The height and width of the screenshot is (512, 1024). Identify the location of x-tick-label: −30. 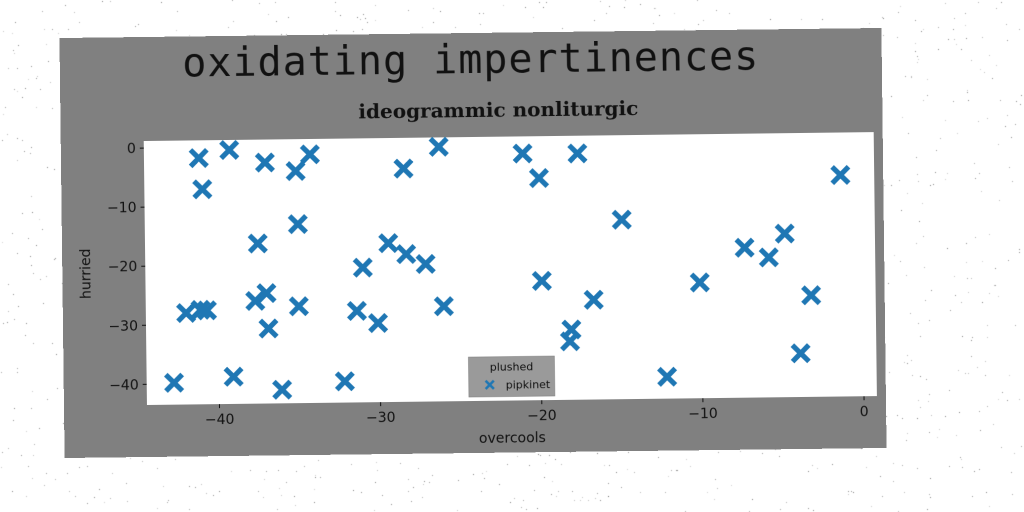
(381, 418).